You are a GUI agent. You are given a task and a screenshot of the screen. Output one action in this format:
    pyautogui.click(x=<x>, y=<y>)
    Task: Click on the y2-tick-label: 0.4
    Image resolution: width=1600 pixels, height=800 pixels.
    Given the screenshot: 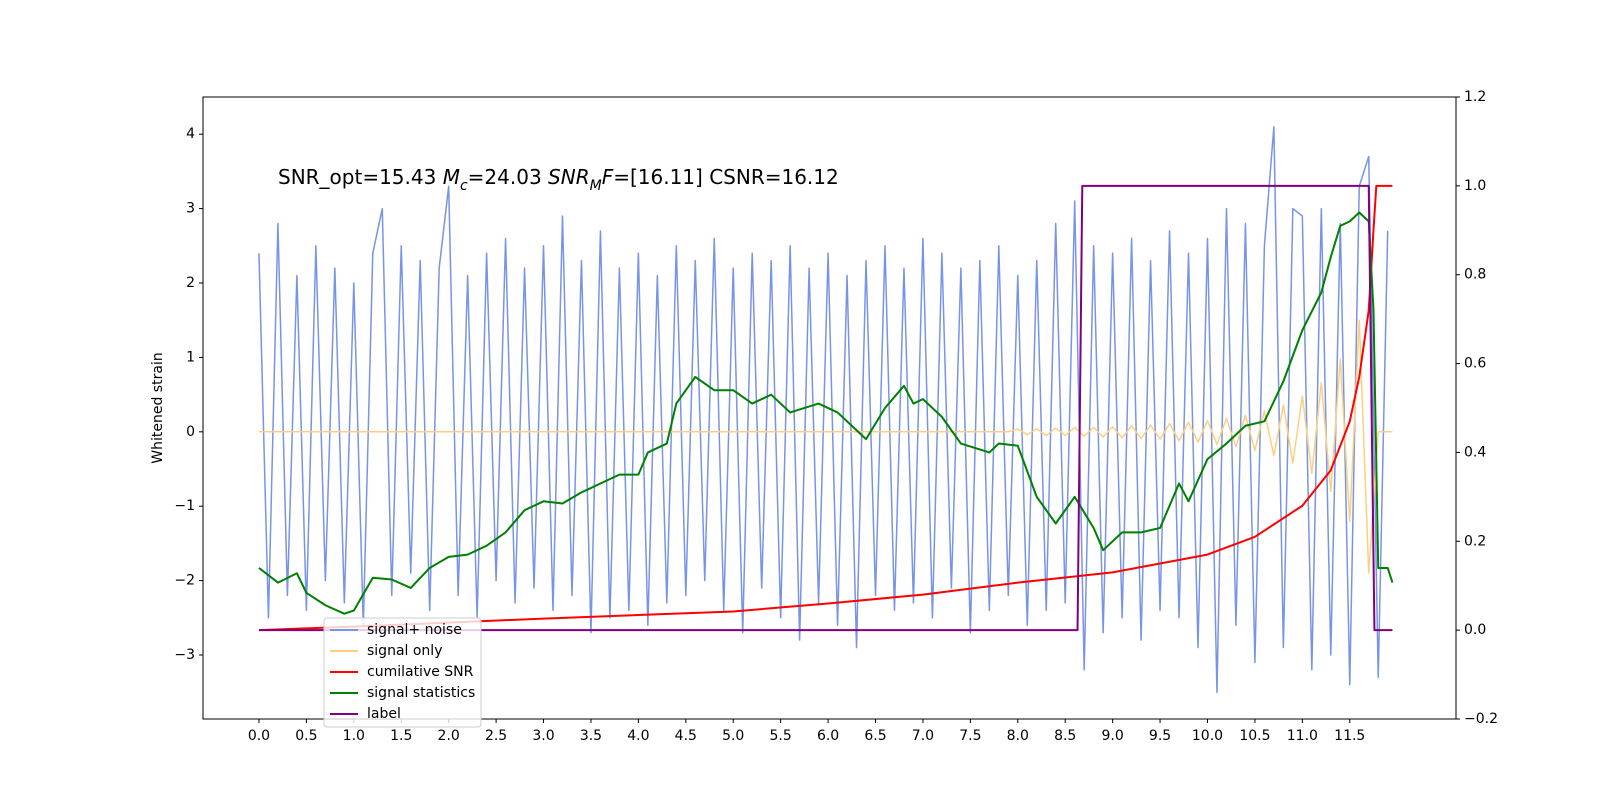 What is the action you would take?
    pyautogui.click(x=1475, y=452)
    